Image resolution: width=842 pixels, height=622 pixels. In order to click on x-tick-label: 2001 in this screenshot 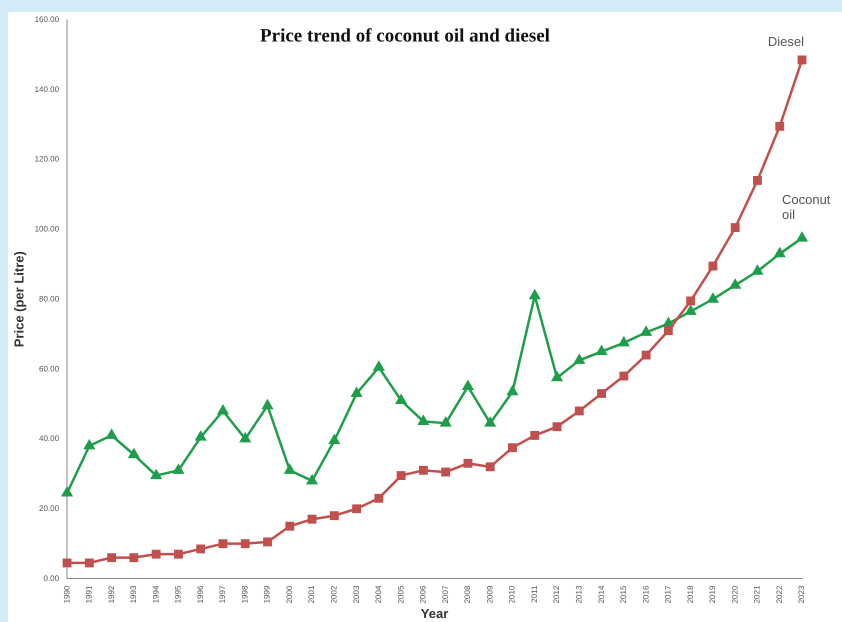, I will do `click(311, 594)`.